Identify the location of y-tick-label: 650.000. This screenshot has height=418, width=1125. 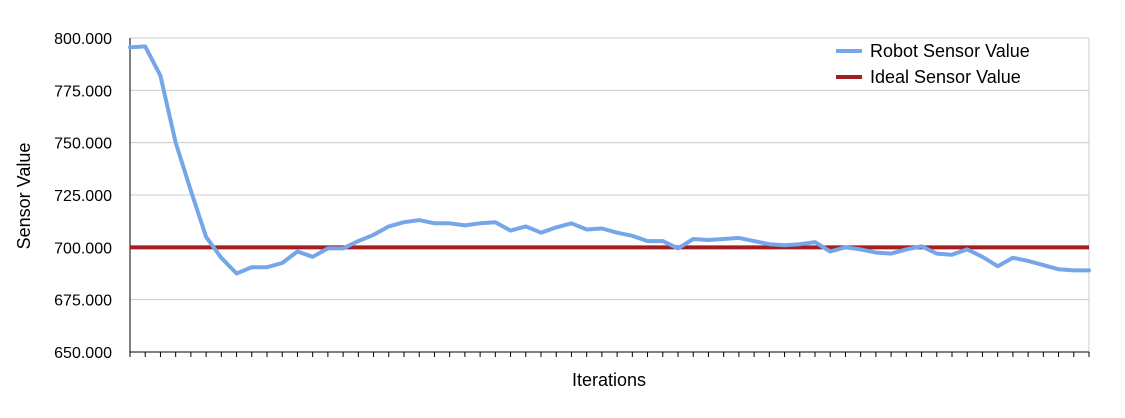
(83, 353).